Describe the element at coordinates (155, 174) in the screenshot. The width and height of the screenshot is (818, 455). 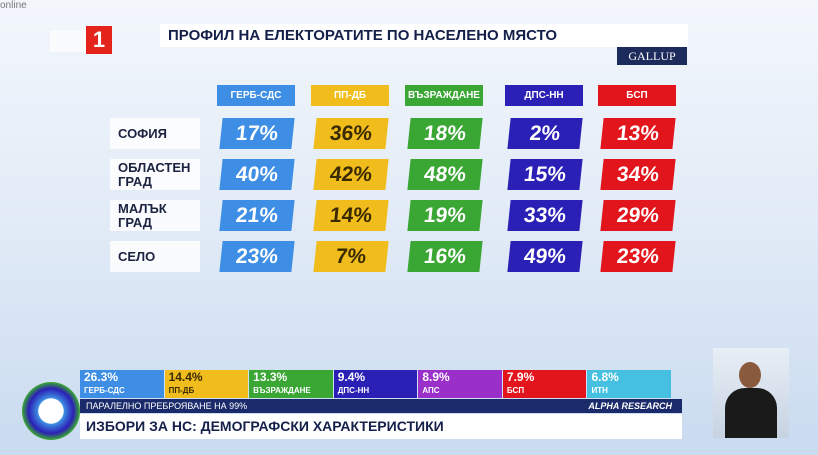
I see `row-label: ОБЛАСТЕН ГРАД` at that location.